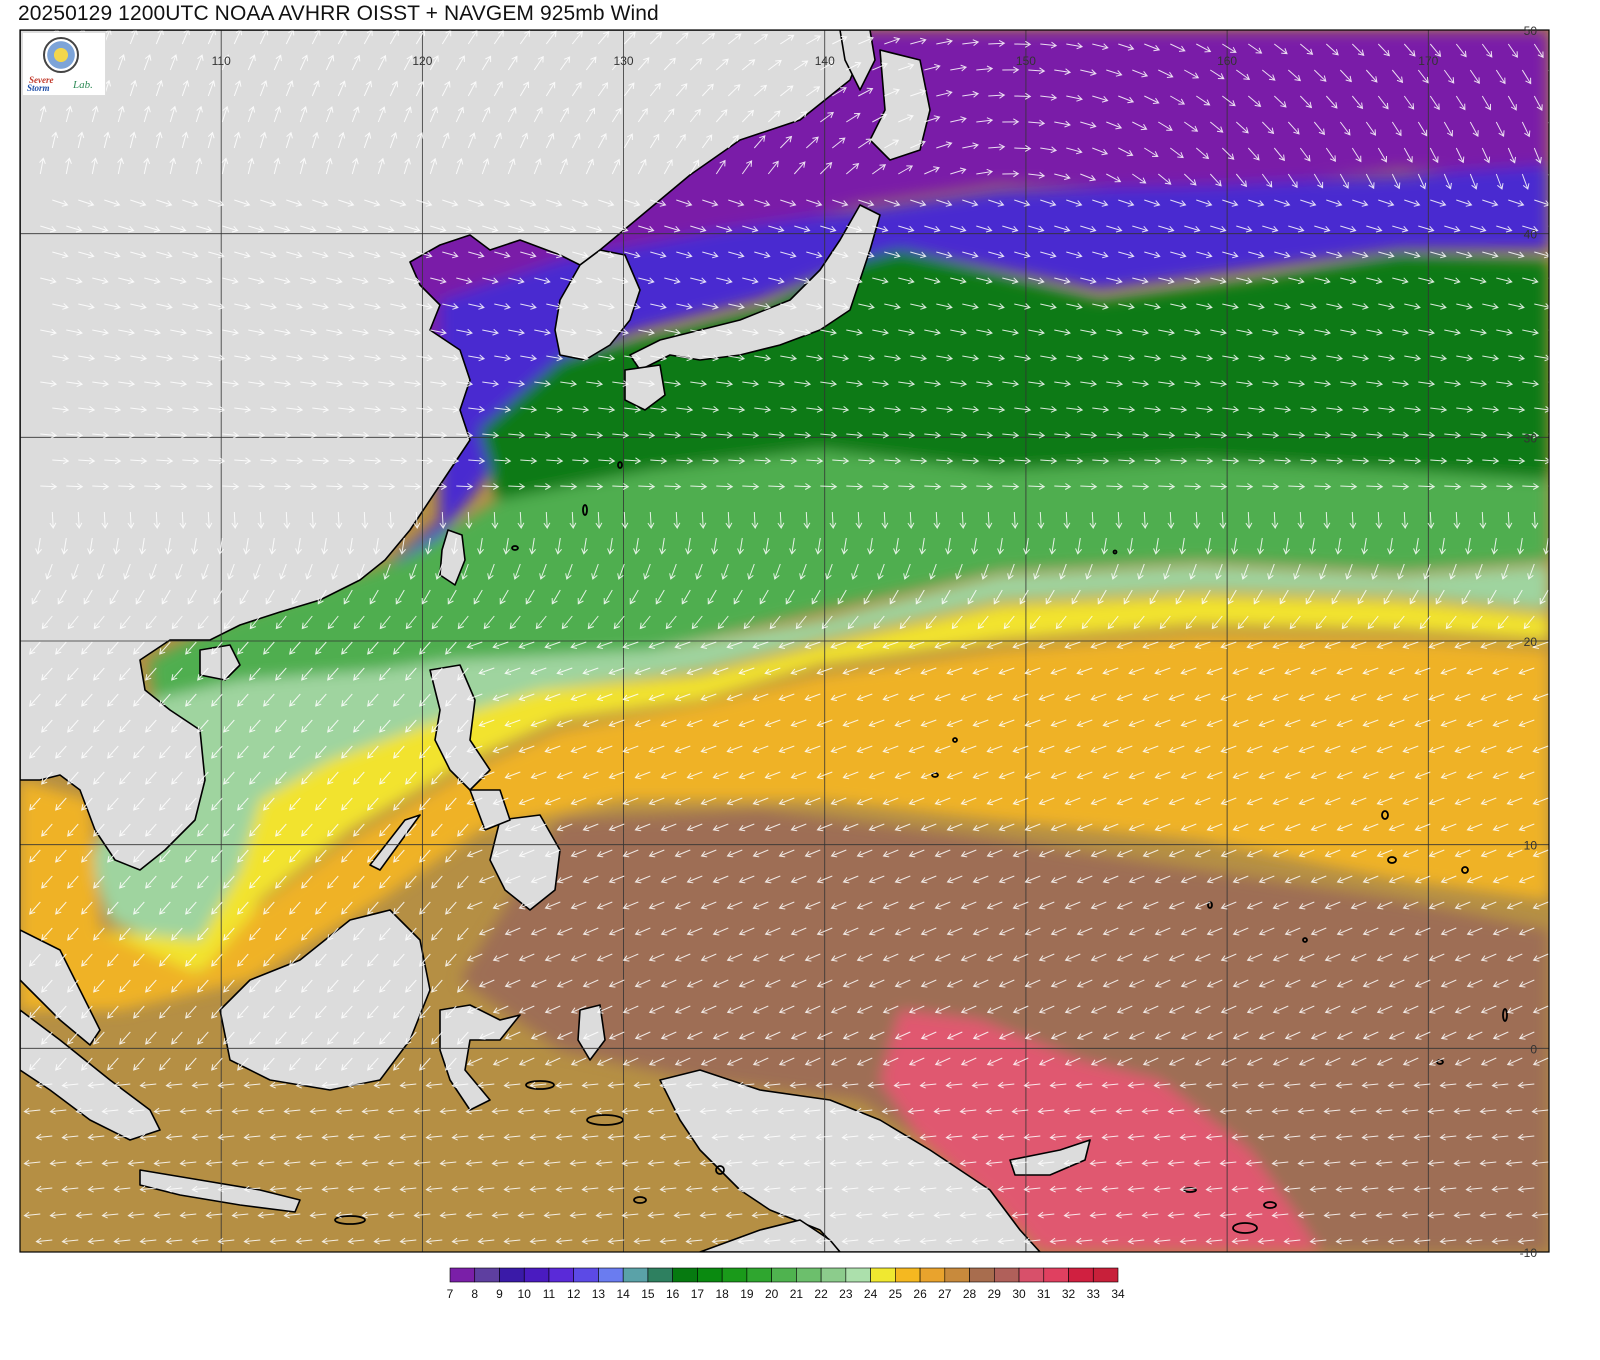 This screenshot has height=1360, width=1600. What do you see at coordinates (797, 1294) in the screenshot?
I see `colorbar-label: 21` at bounding box center [797, 1294].